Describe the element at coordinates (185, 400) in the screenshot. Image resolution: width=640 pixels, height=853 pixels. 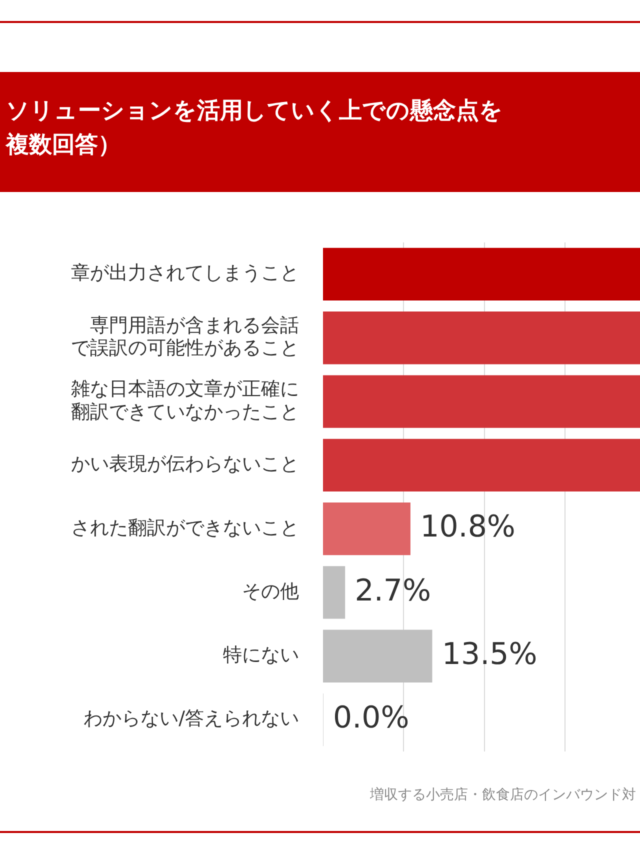
I see `y-tick-label: 雑な日本語の文章が正確に翻訳できていなかったこと` at that location.